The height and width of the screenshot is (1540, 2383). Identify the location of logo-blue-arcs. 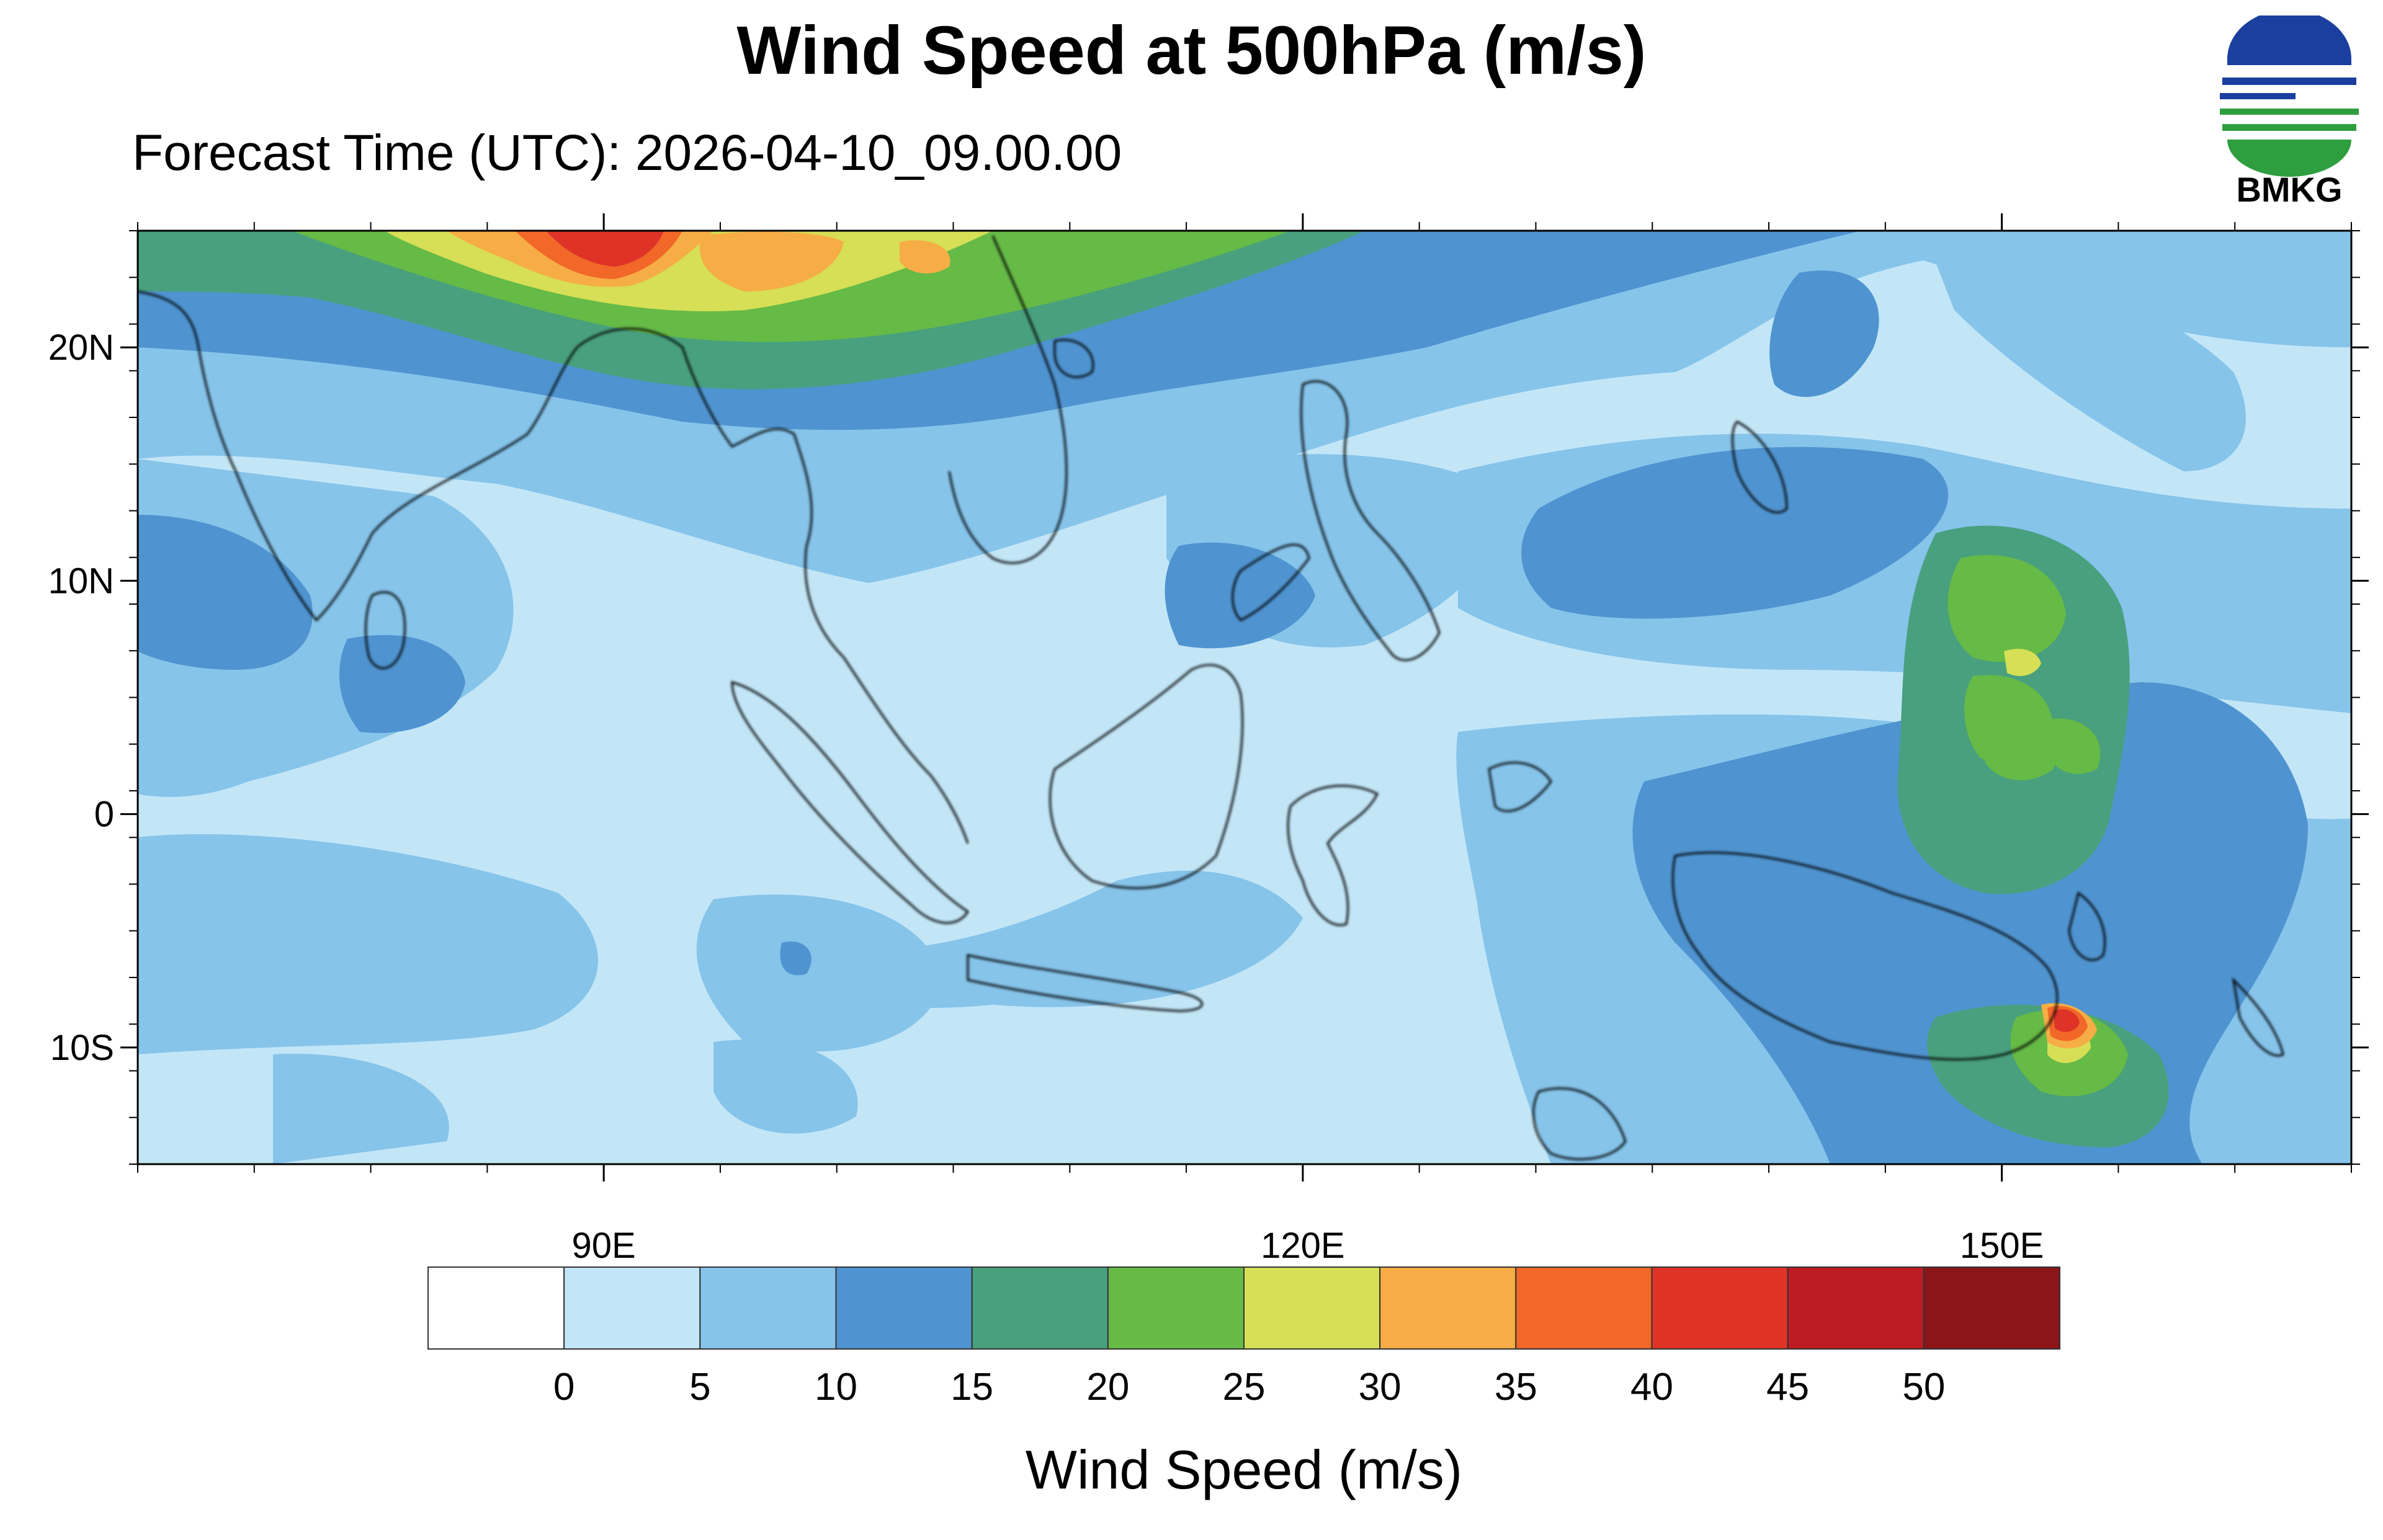
(2288, 58).